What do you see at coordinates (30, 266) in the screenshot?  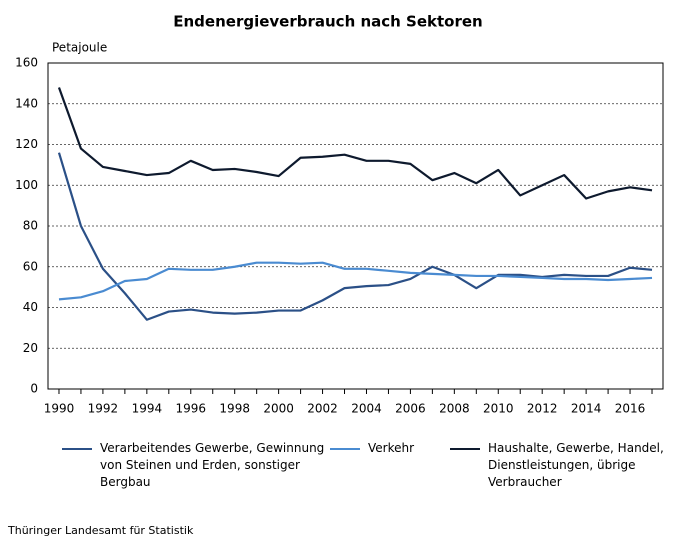 I see `y-tick-label: 60` at bounding box center [30, 266].